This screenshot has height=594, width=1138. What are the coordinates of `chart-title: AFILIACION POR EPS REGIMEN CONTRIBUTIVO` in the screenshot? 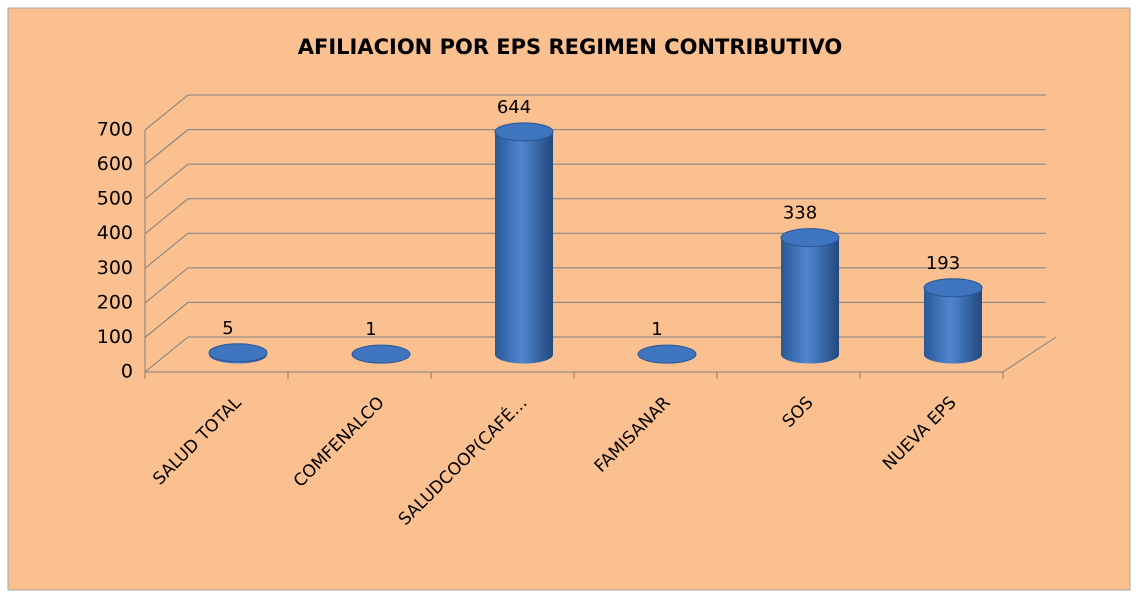 It's located at (570, 47).